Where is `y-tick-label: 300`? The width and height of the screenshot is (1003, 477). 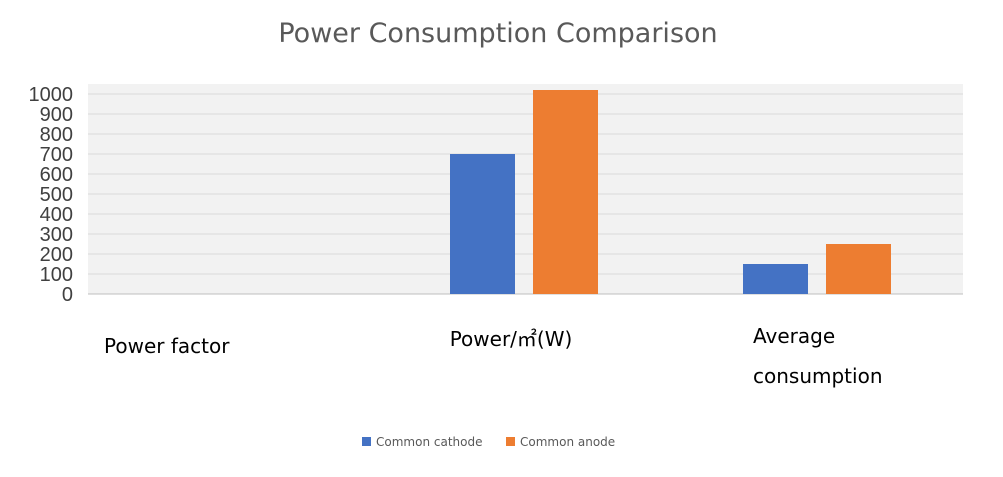
y-tick-label: 300 is located at coordinates (56, 235).